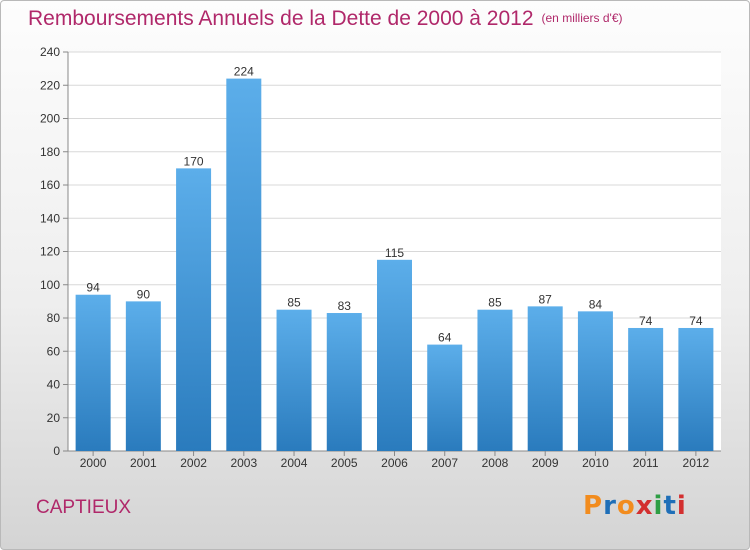  What do you see at coordinates (194, 309) in the screenshot?
I see `bar-2002` at bounding box center [194, 309].